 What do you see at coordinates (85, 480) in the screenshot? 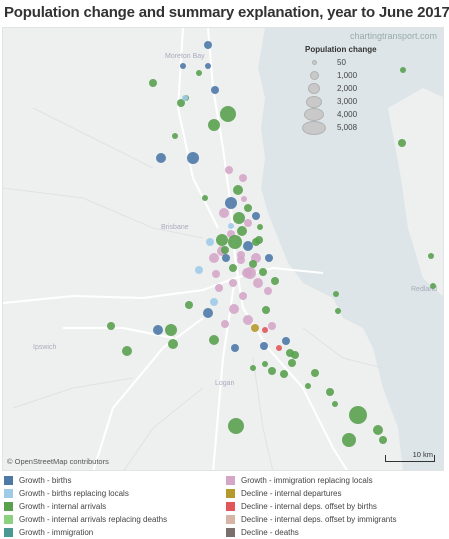
I see `legend-item: Growth - births` at bounding box center [85, 480].